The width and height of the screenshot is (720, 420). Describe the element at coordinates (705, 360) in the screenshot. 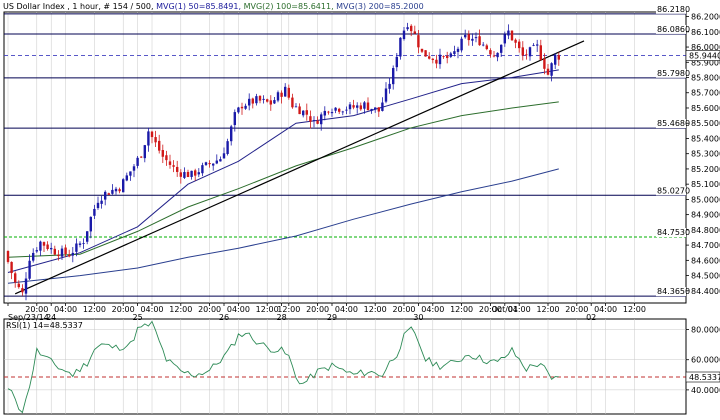

I see `rsi-tick-label: 60.0000` at that location.